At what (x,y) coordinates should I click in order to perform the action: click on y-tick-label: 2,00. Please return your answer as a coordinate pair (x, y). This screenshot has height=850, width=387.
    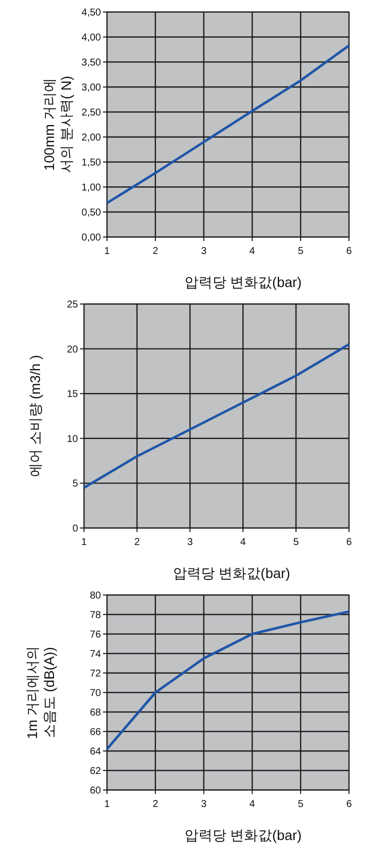
    Looking at the image, I should click on (92, 138).